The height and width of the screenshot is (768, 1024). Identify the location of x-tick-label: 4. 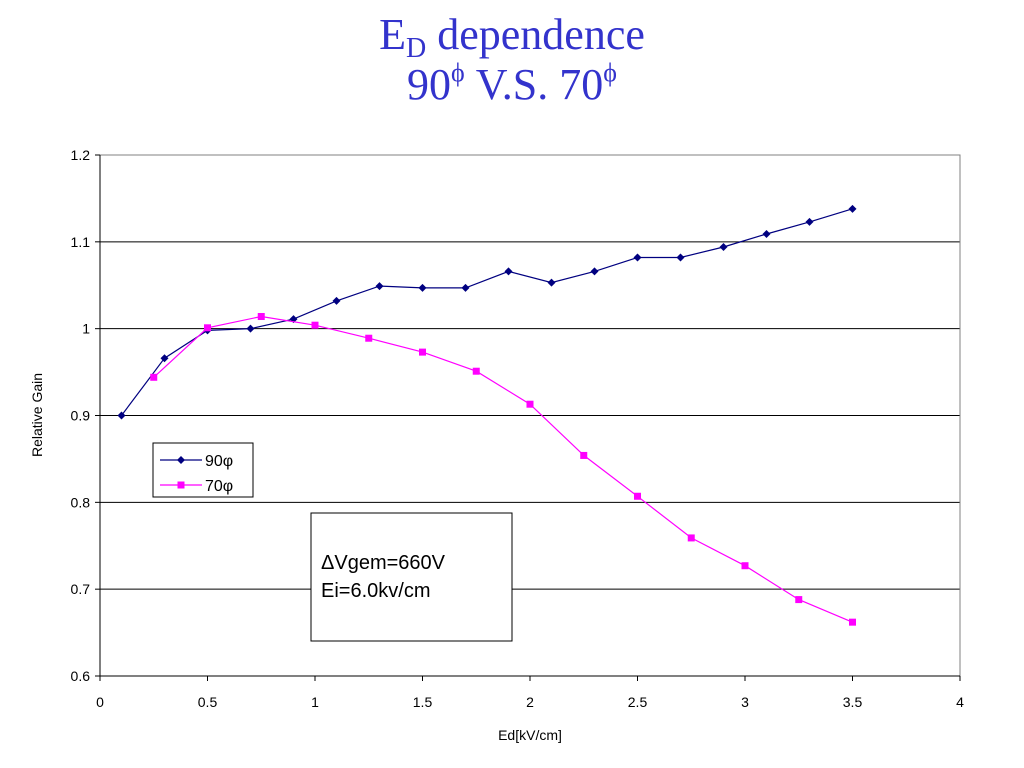
(960, 702).